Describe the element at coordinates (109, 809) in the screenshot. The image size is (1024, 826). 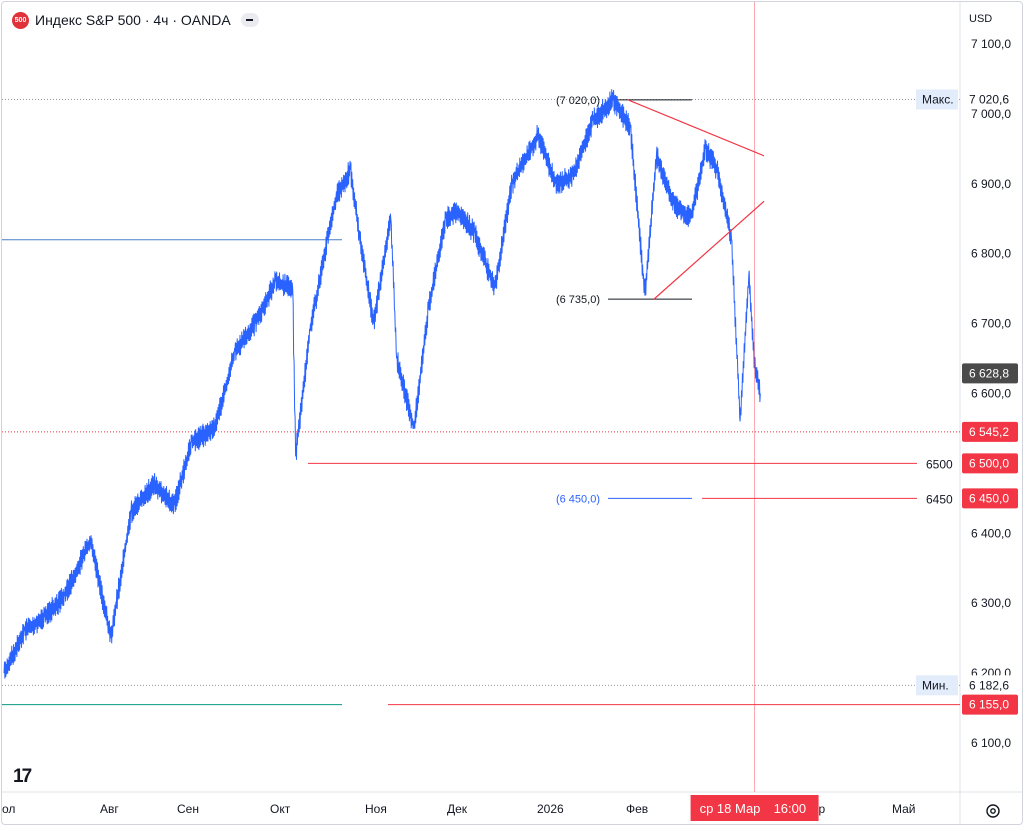
I see `time-tick-label: Авг` at that location.